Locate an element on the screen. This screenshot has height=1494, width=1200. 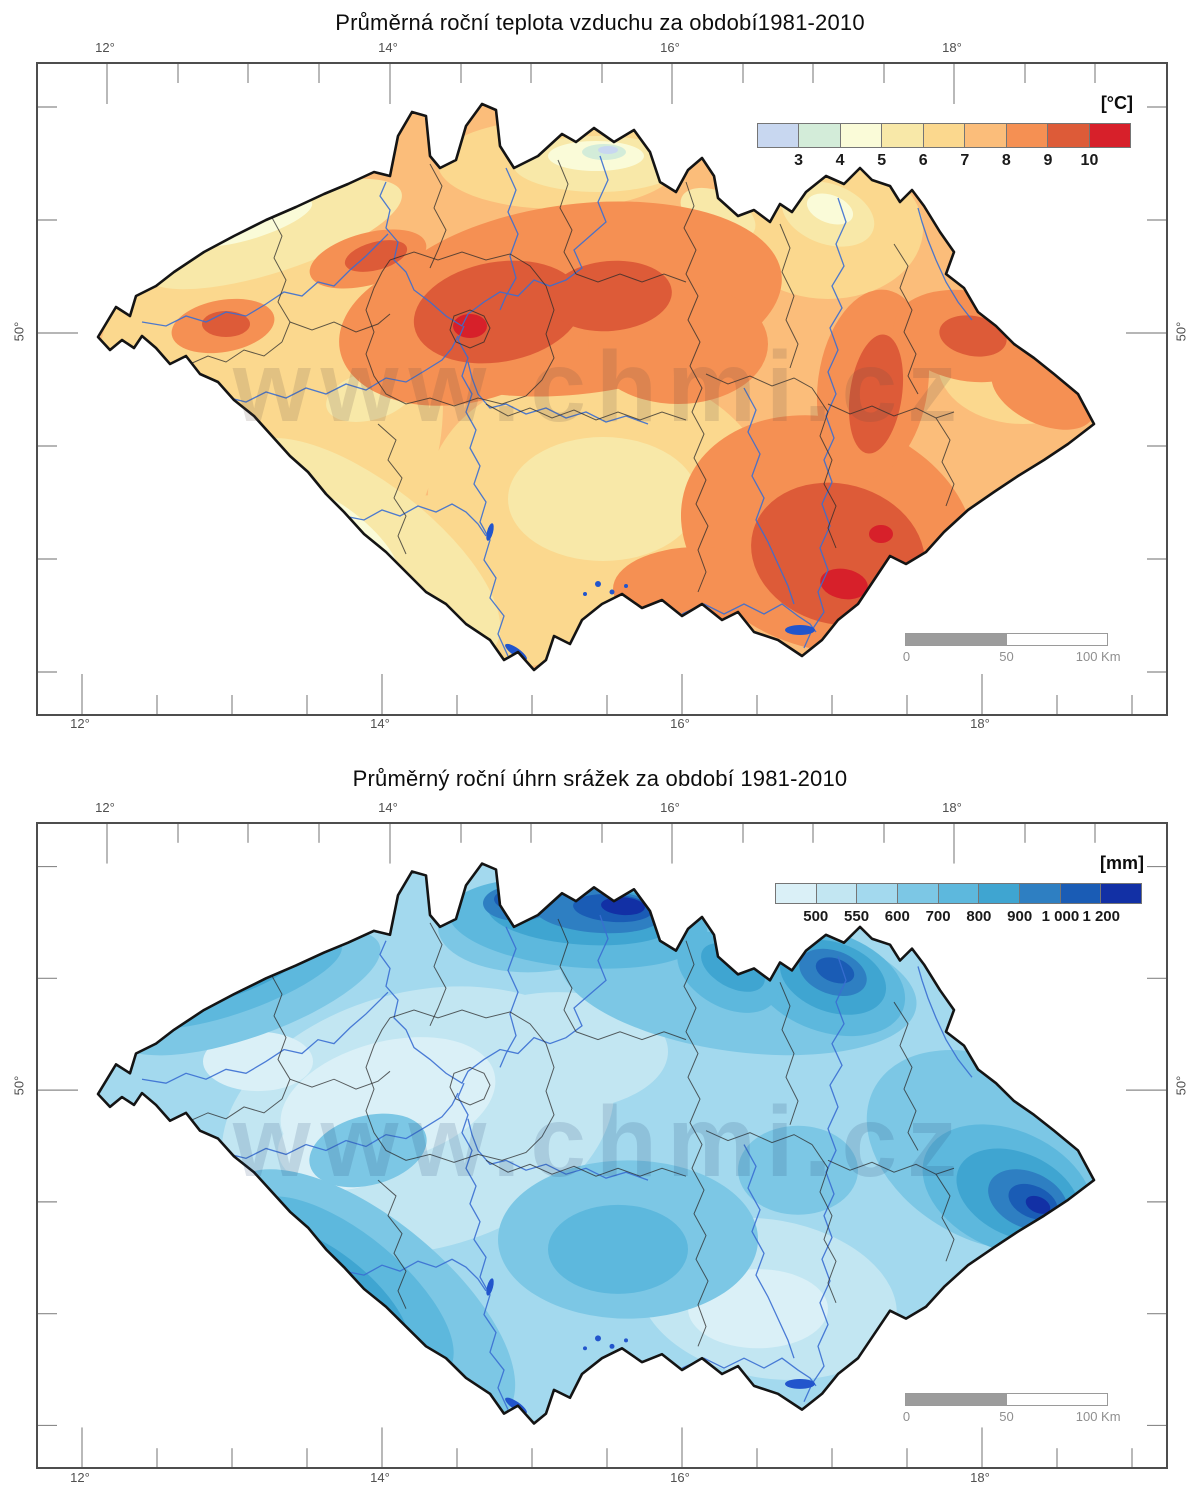
legend-tick: 550 is located at coordinates (857, 916).